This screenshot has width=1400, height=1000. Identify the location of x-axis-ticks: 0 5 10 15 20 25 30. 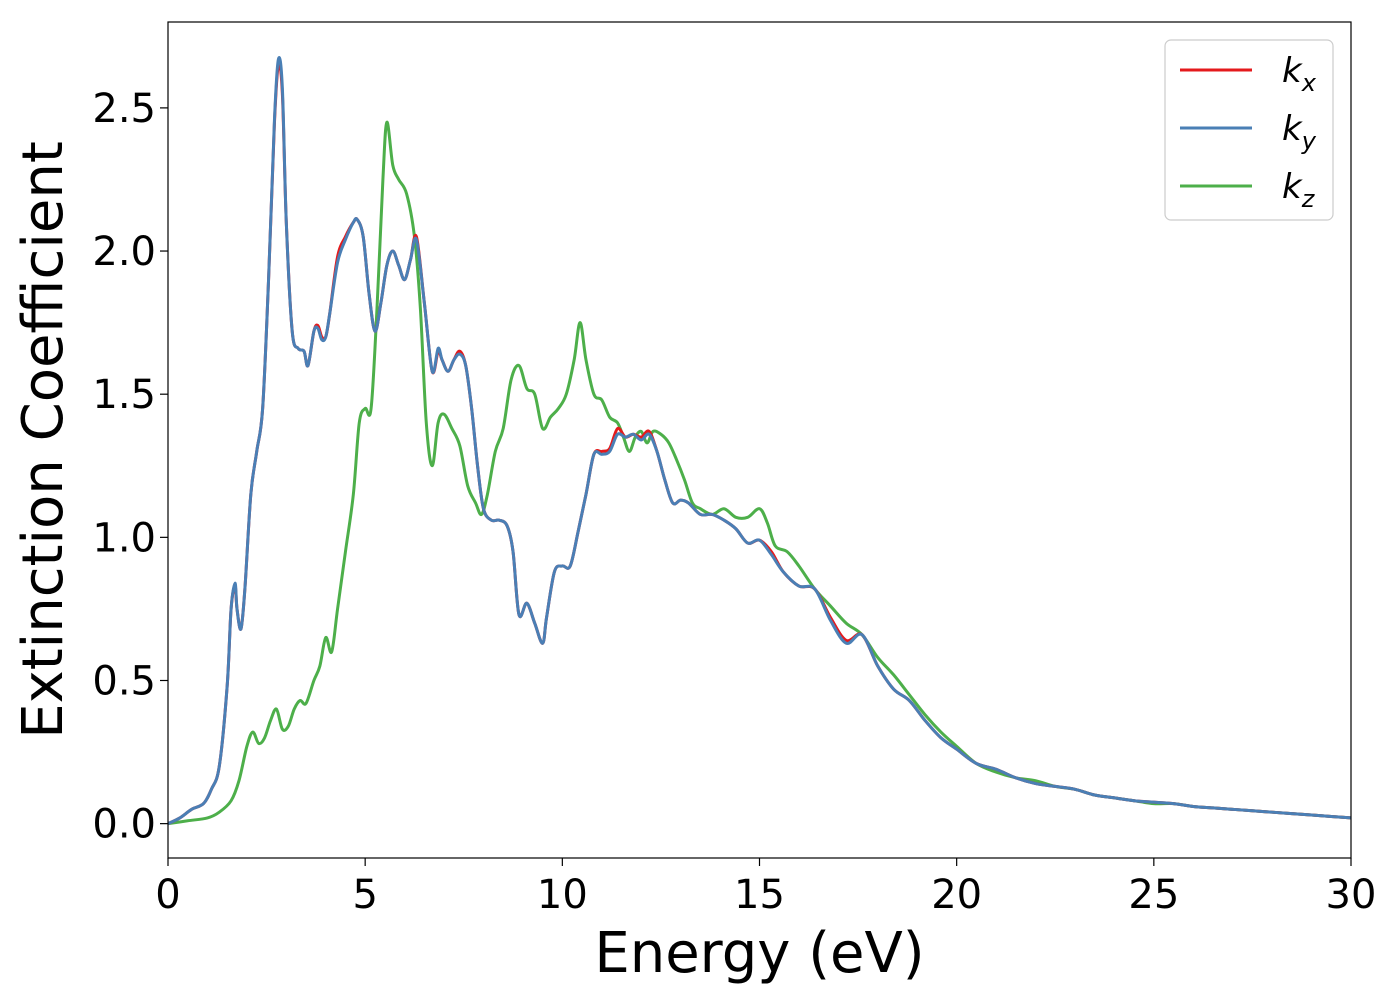
(765, 888).